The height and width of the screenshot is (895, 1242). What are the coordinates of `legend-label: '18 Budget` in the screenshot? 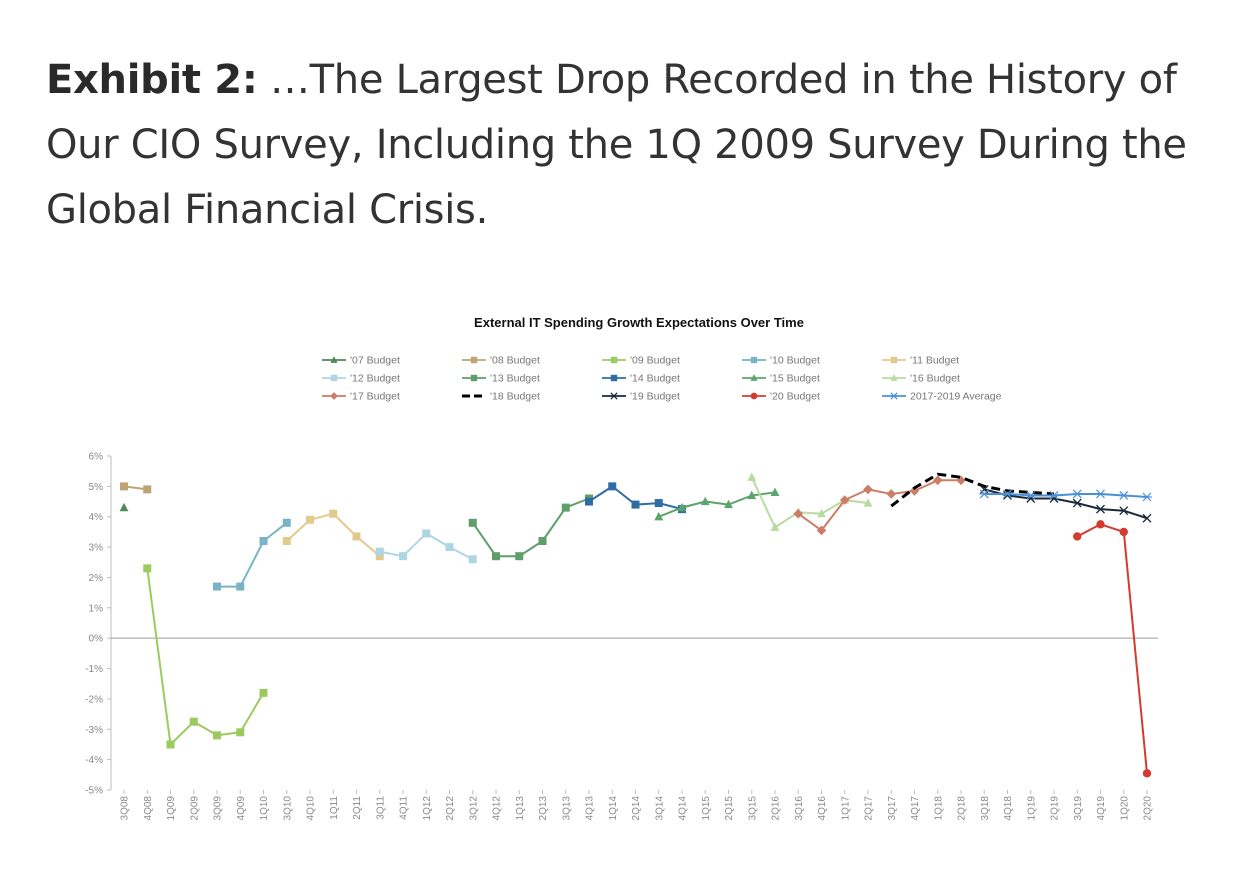 It's located at (515, 397).